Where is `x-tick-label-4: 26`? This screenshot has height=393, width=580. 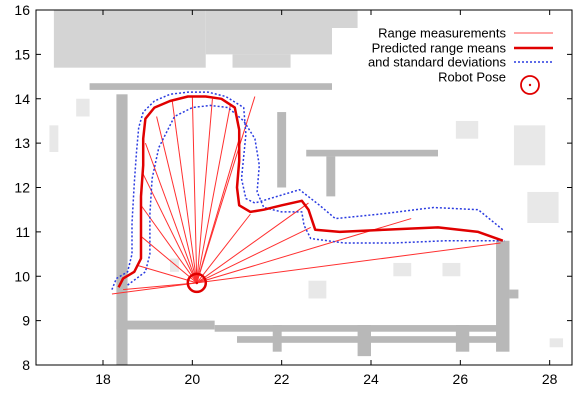
x-tick-label-4: 26 is located at coordinates (461, 379).